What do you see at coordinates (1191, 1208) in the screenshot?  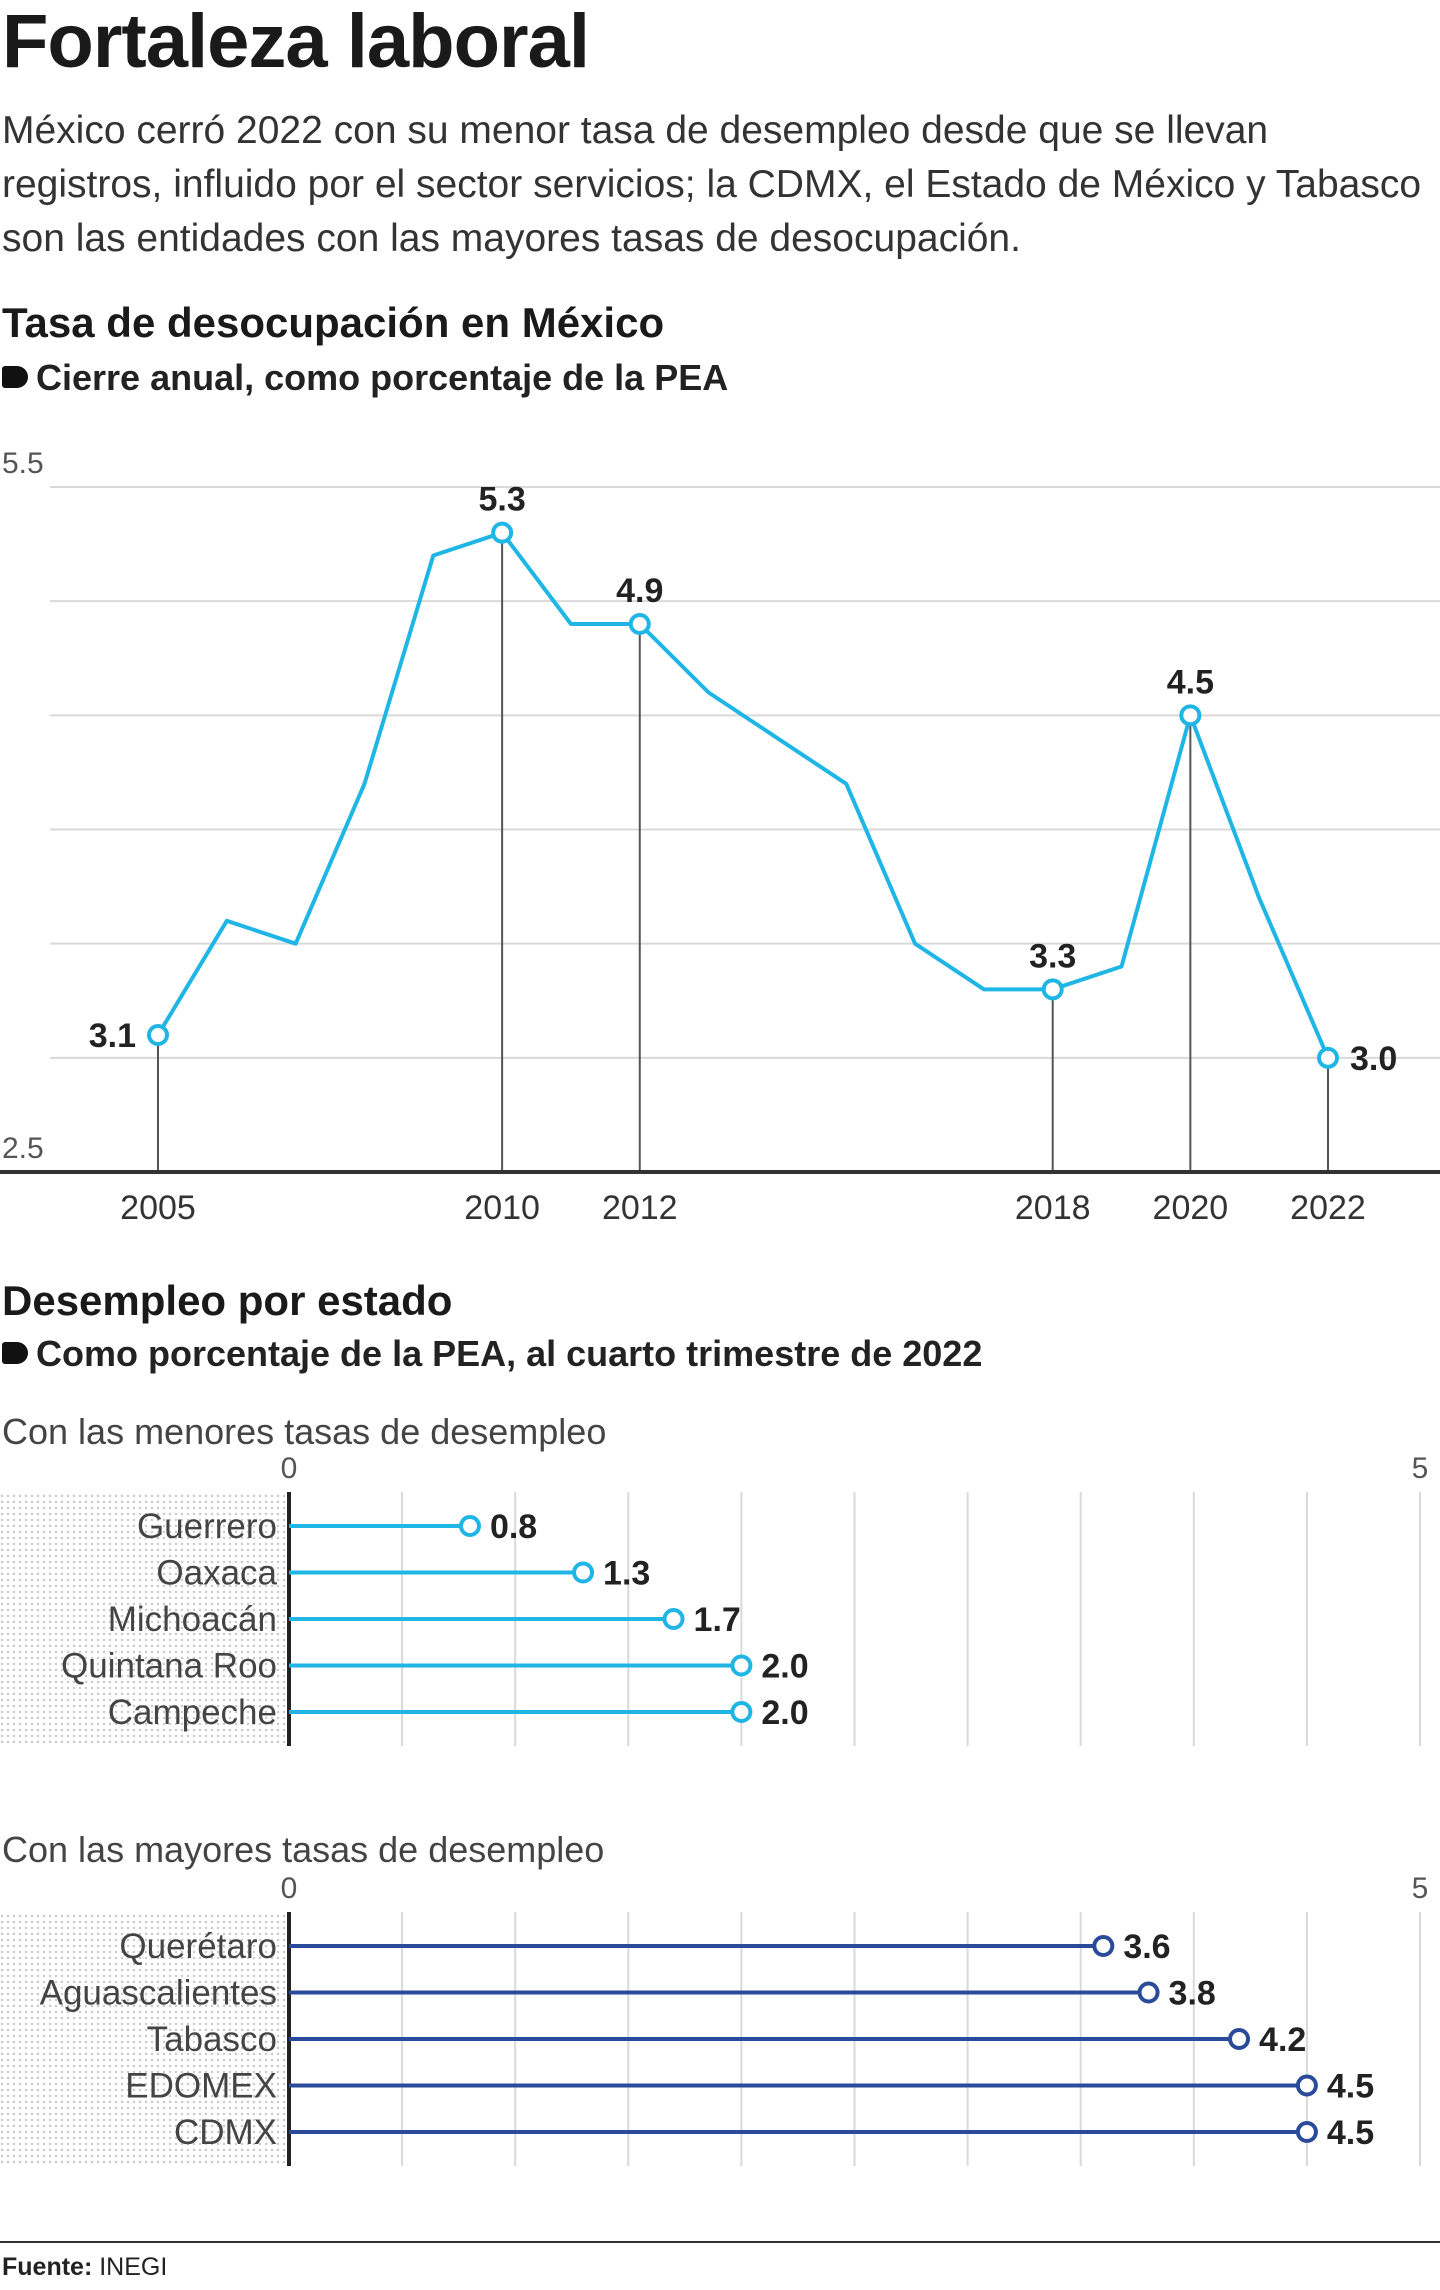 I see `x-tick-label: 2020` at bounding box center [1191, 1208].